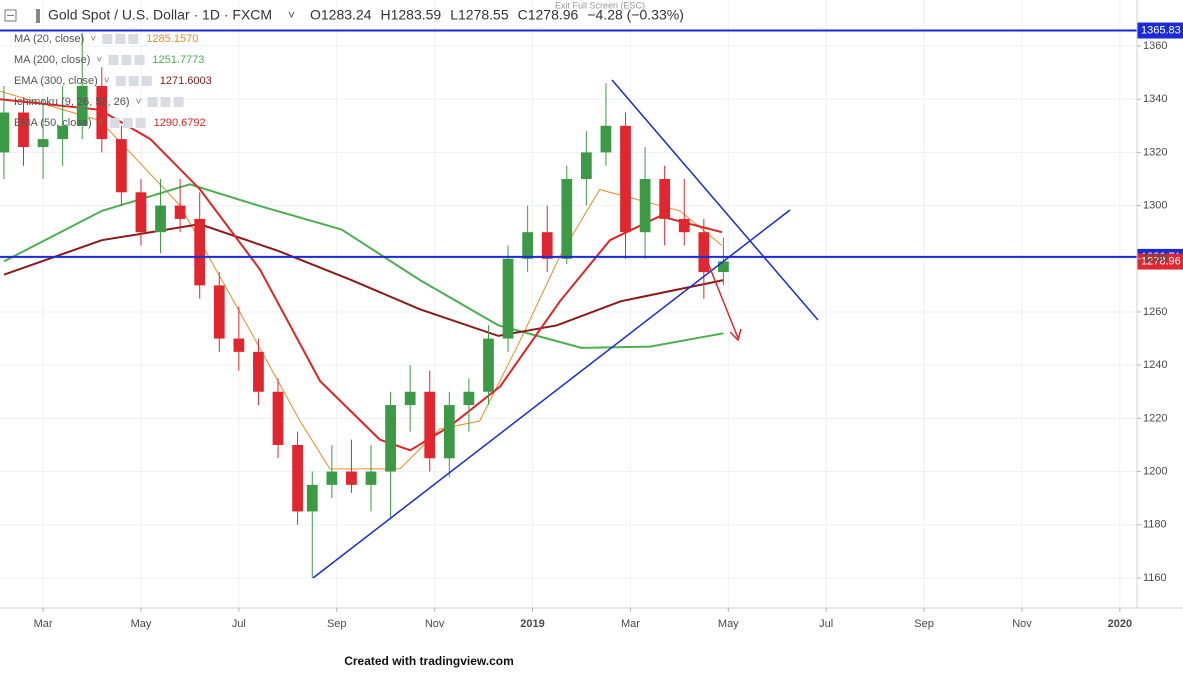 The height and width of the screenshot is (682, 1183). What do you see at coordinates (1155, 259) in the screenshot?
I see `y-tick-label: 1280` at bounding box center [1155, 259].